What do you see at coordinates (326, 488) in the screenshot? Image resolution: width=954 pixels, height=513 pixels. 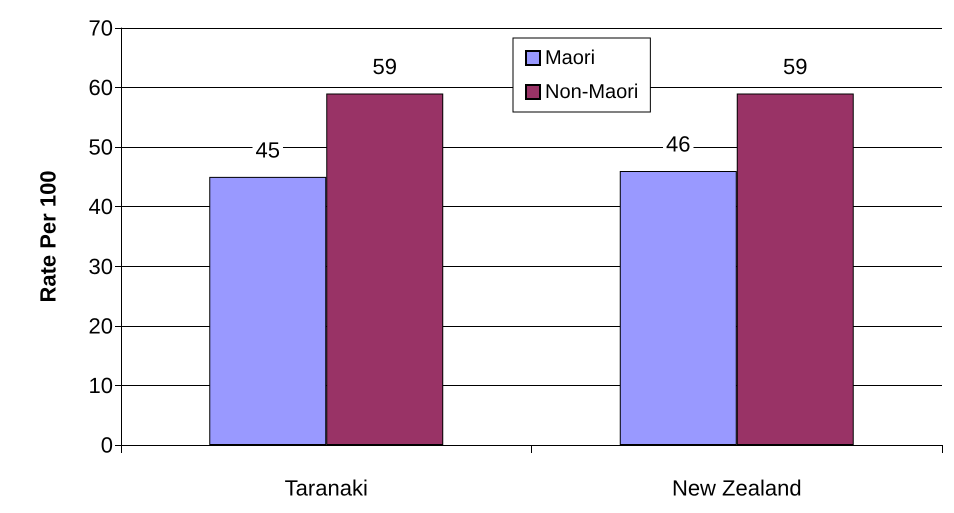 I see `x-tick-label: Taranaki` at bounding box center [326, 488].